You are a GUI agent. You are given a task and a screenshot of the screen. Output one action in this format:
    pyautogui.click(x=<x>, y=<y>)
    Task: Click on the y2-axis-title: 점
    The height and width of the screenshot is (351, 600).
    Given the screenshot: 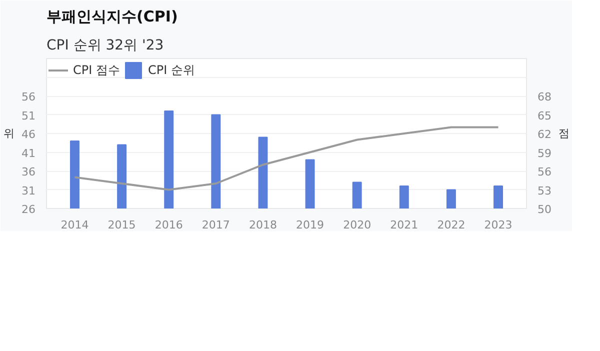 What is the action you would take?
    pyautogui.click(x=564, y=133)
    